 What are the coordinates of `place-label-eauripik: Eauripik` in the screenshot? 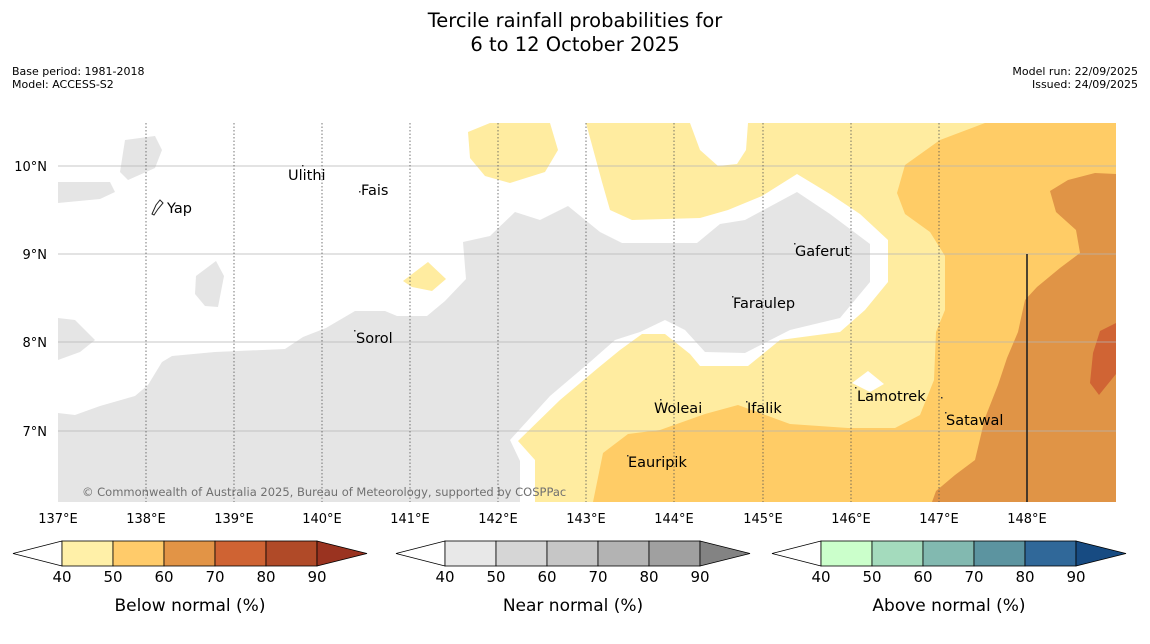 It's located at (657, 463).